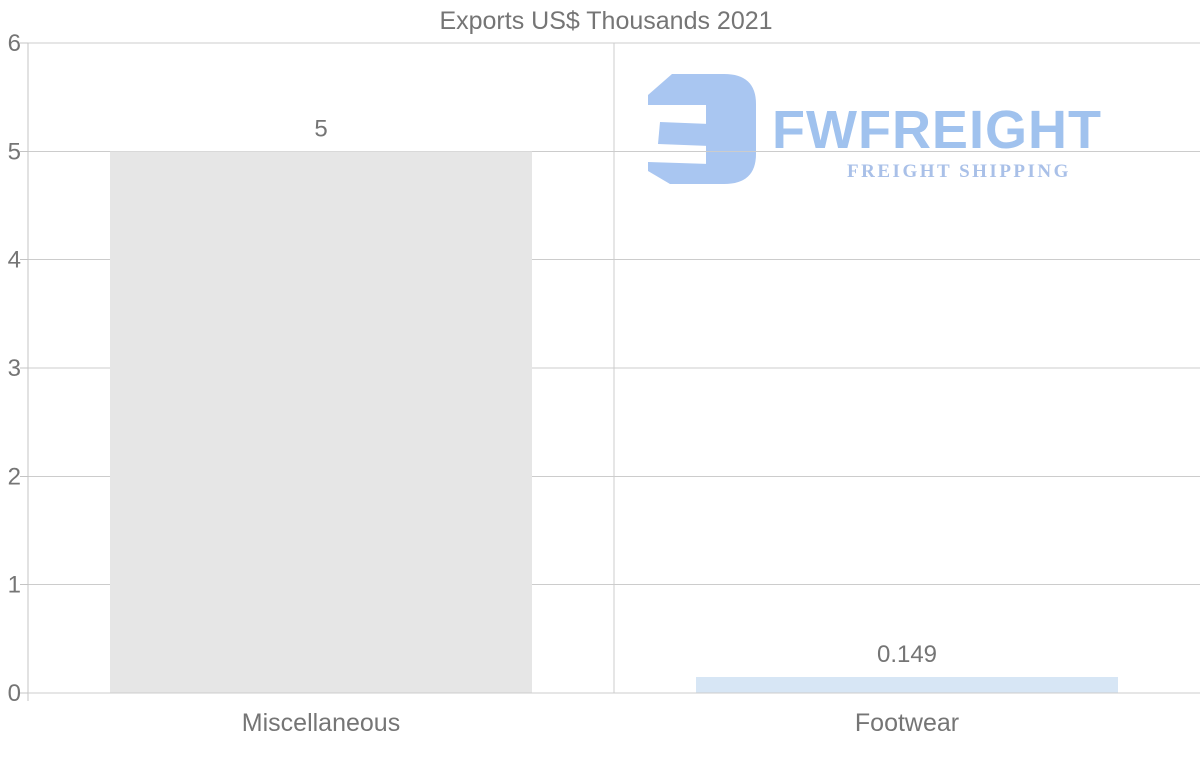  Describe the element at coordinates (14, 585) in the screenshot. I see `y-axis-label: 1` at that location.